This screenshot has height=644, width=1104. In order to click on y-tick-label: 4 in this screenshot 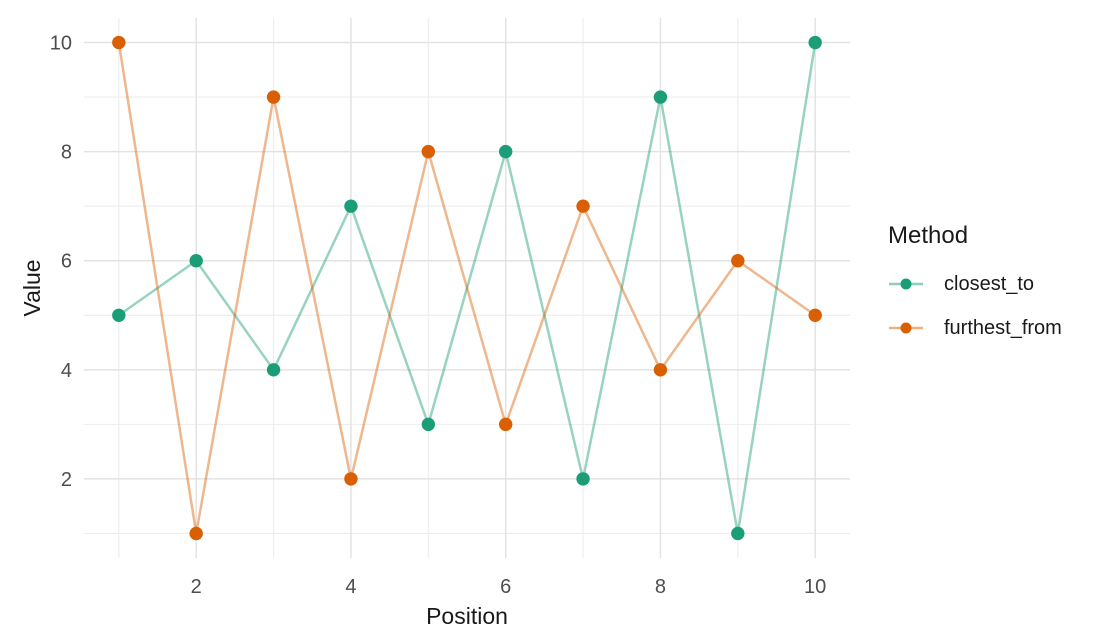, I will do `click(66, 371)`.